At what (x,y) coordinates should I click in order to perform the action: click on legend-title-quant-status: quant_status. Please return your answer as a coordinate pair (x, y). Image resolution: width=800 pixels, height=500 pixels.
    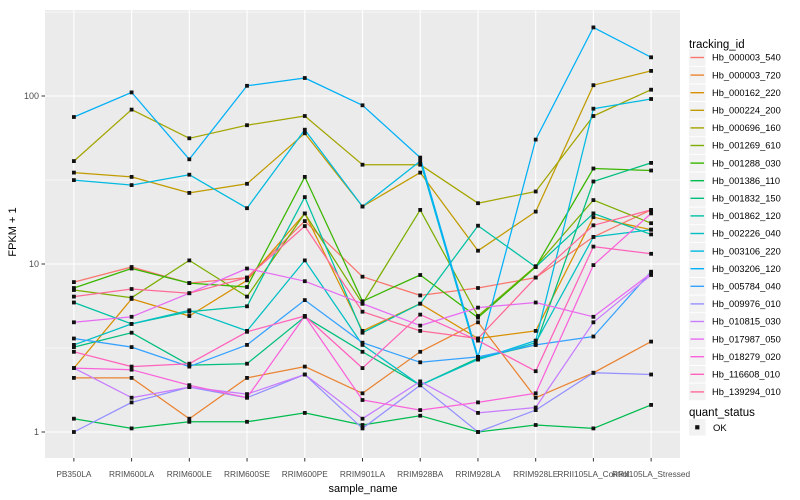
    Looking at the image, I should click on (722, 413).